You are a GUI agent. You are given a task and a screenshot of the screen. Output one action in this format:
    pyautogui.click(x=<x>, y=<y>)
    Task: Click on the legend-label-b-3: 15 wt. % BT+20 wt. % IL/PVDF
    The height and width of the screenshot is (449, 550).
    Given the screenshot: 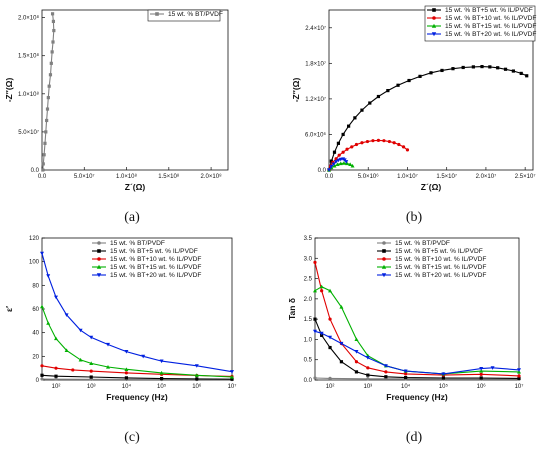 What is the action you would take?
    pyautogui.click(x=490, y=34)
    